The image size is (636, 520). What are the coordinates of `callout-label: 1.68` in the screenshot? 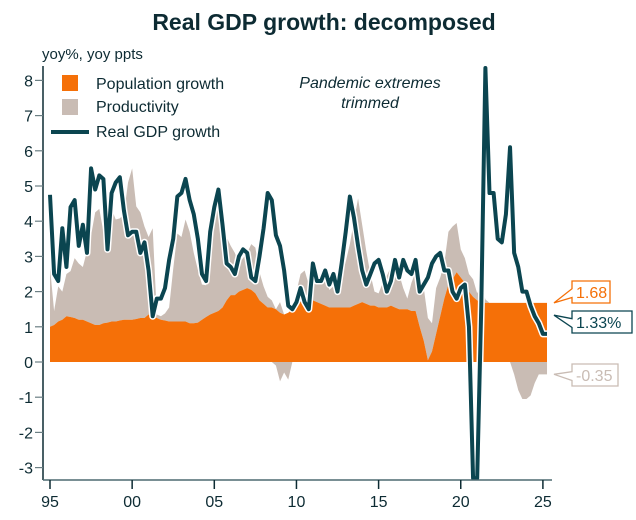 It's located at (591, 293).